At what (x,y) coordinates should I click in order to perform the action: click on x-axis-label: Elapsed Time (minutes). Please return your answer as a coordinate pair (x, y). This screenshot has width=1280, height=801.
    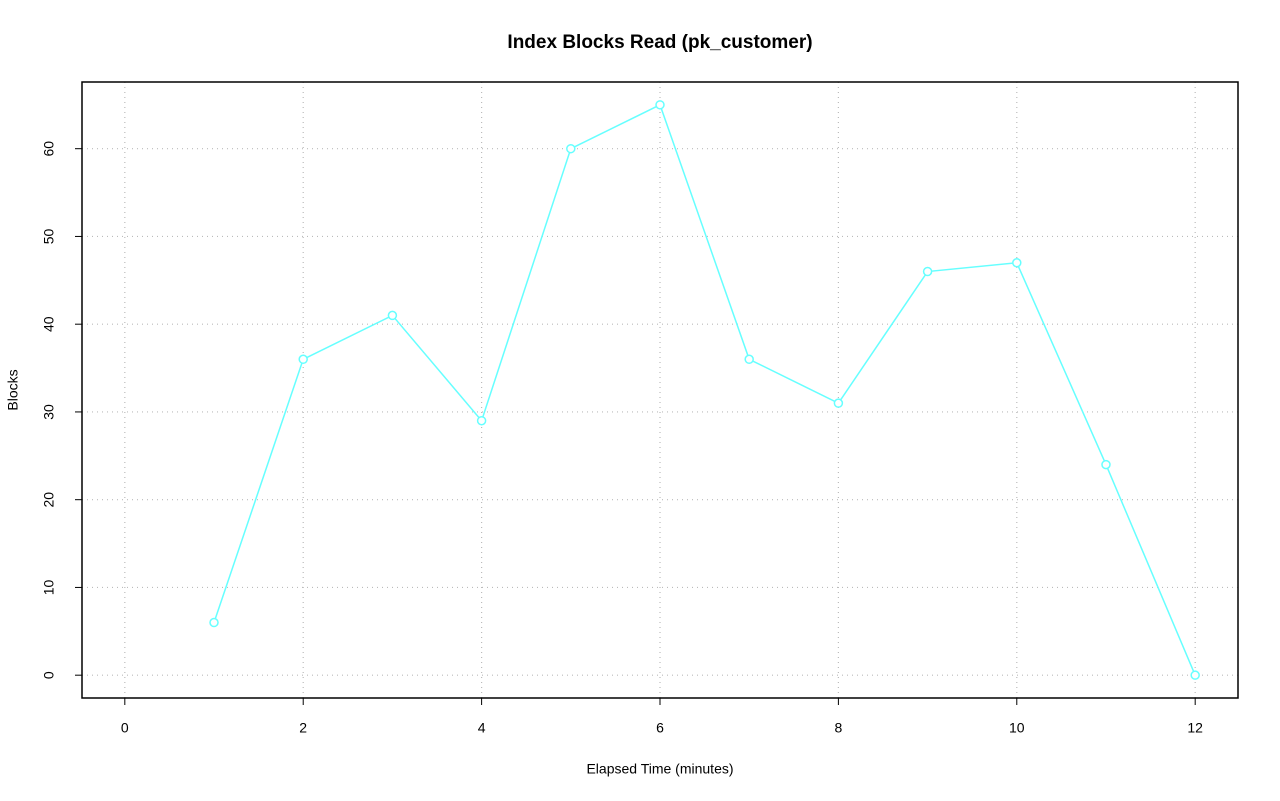
    Looking at the image, I should click on (659, 769).